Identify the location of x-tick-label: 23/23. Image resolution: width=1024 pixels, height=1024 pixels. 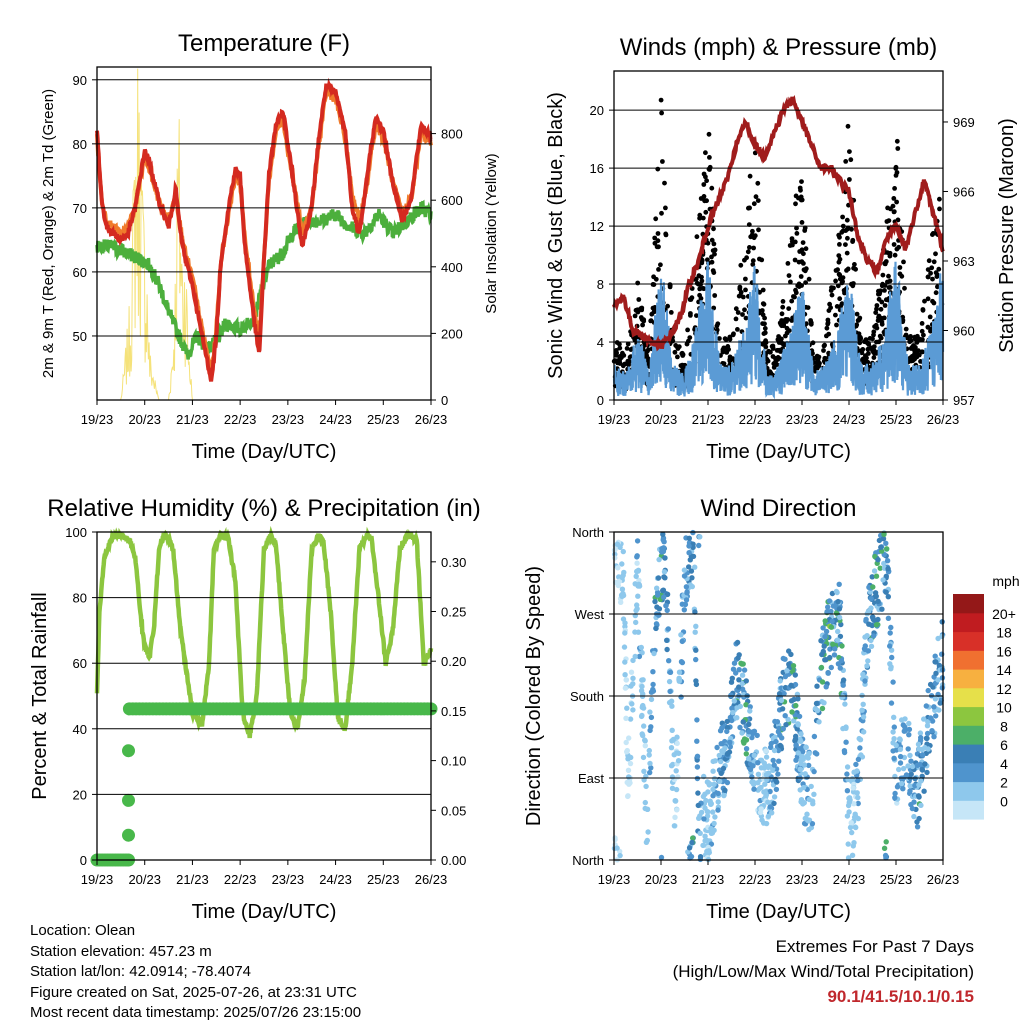
(288, 879).